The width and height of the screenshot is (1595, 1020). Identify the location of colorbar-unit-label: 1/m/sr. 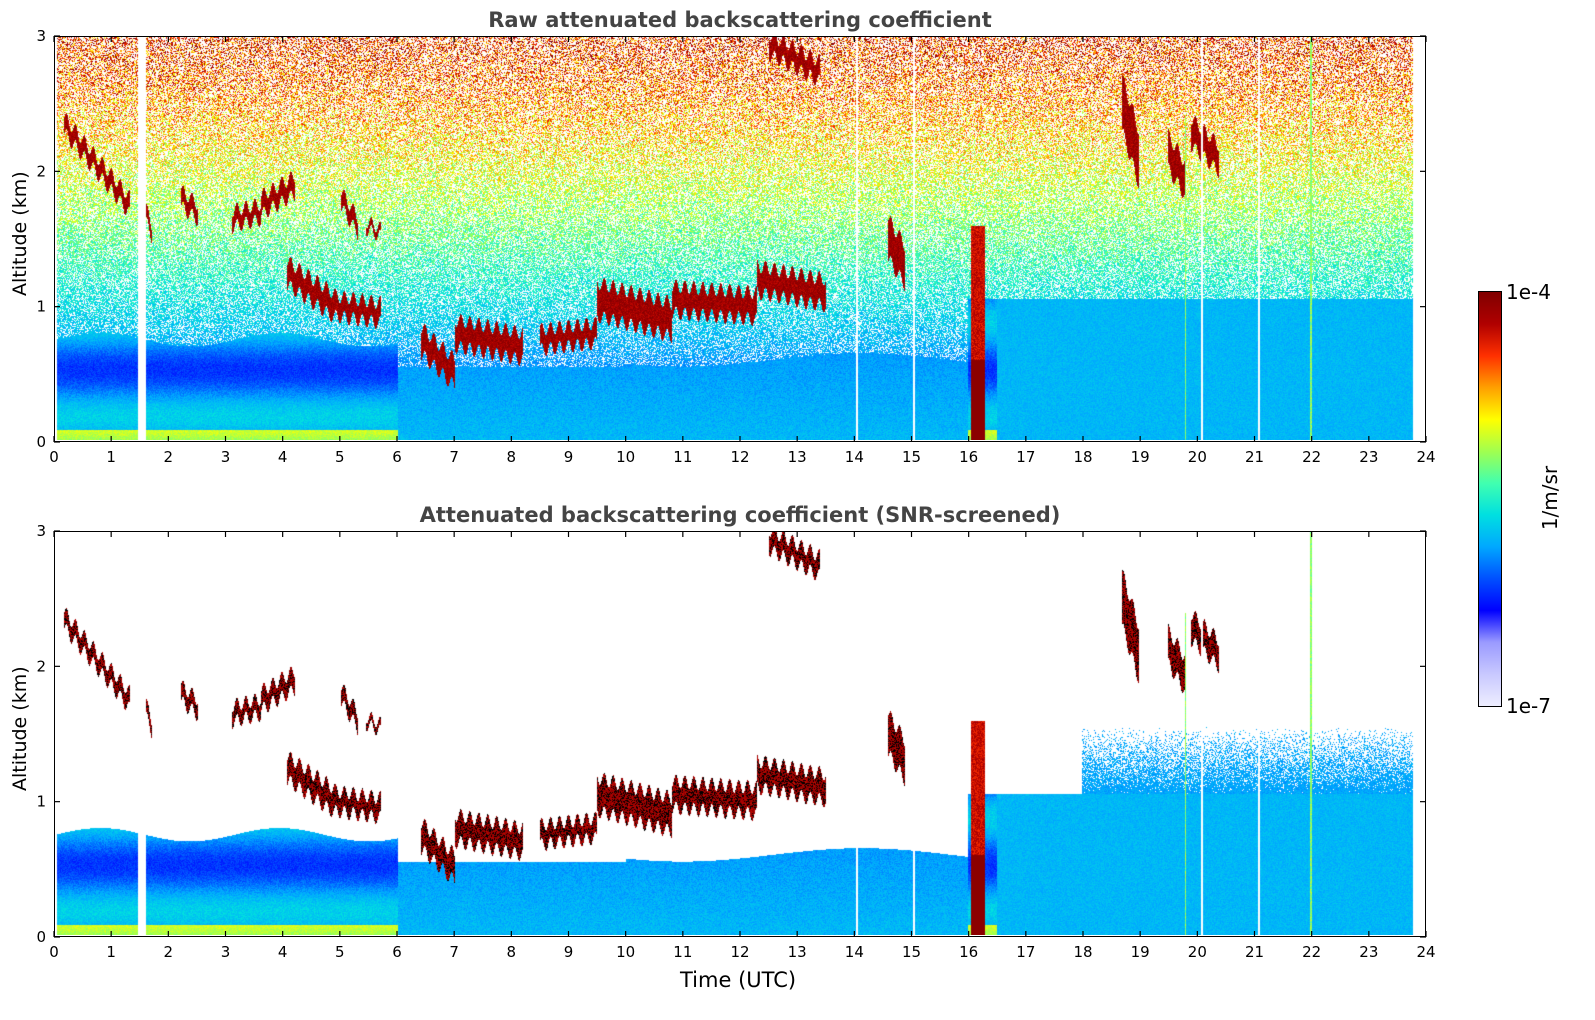
(1550, 498).